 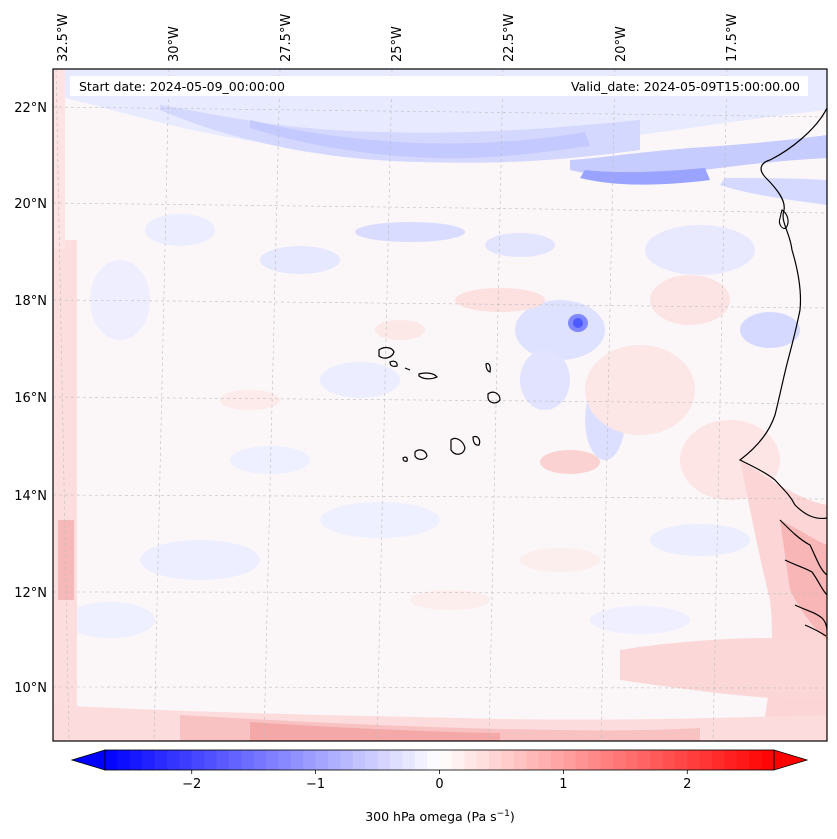 What do you see at coordinates (621, 44) in the screenshot?
I see `lon-label: 20°W` at bounding box center [621, 44].